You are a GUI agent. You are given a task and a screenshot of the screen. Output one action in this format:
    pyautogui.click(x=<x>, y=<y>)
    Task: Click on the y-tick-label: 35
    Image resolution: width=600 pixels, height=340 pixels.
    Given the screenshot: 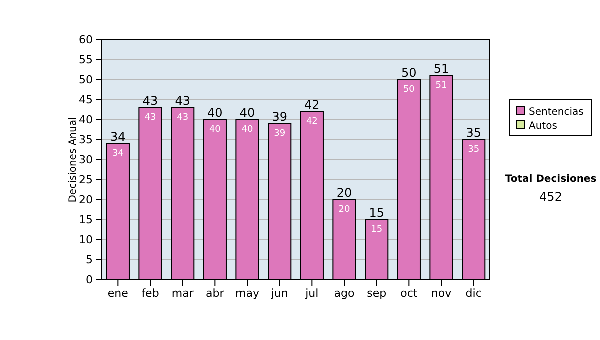 What is the action you would take?
    pyautogui.click(x=86, y=140)
    